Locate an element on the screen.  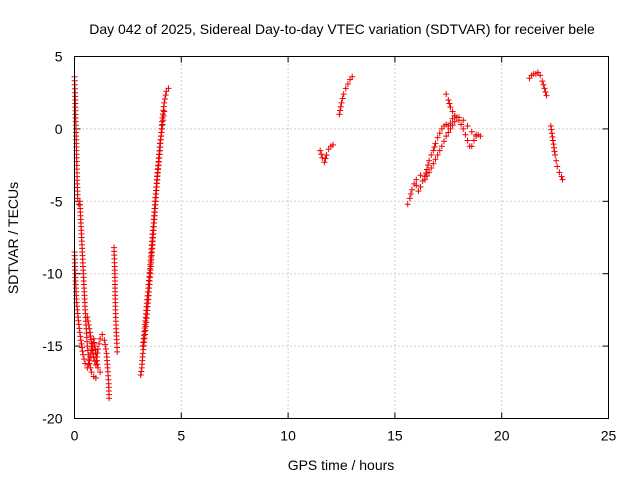
y-tick-label: -15 is located at coordinates (52, 346).